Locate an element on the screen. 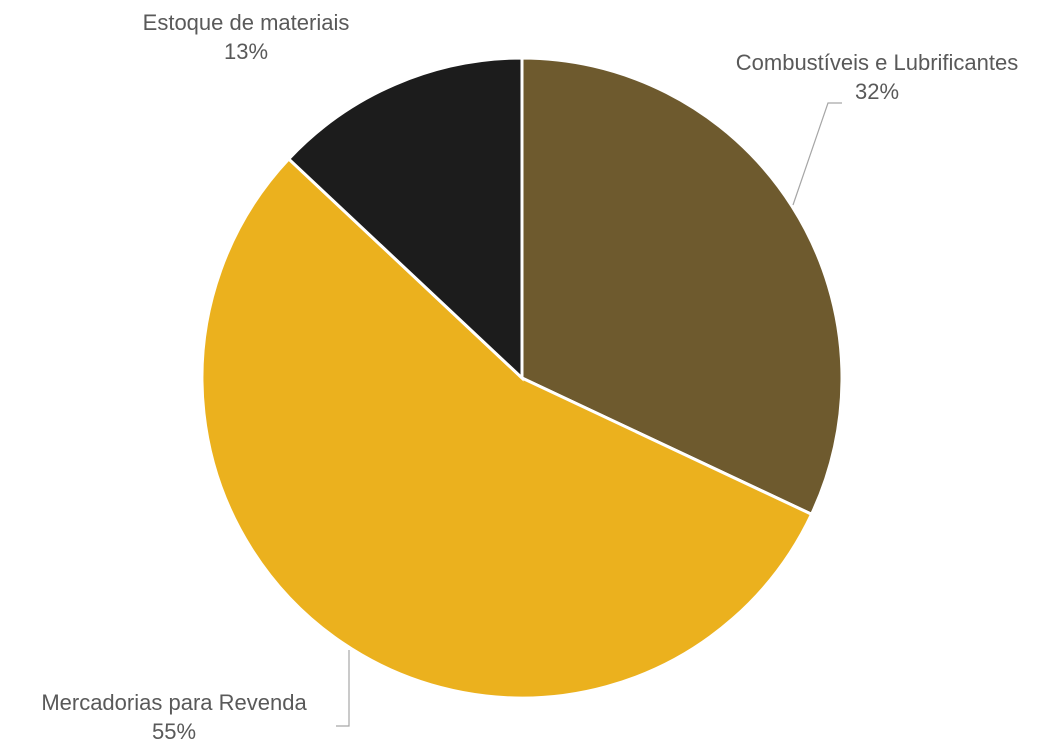 The image size is (1051, 751). leader-line-mercadorias-para-revenda is located at coordinates (343, 688).